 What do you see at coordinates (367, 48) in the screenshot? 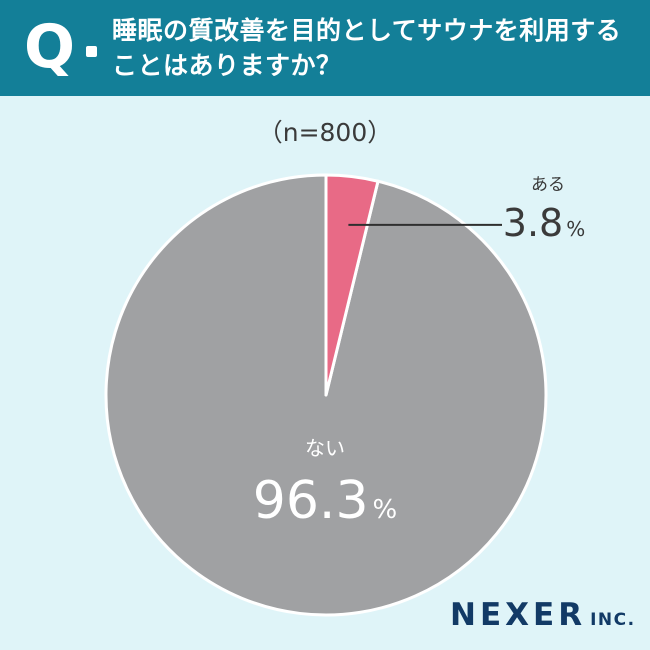
I see `question-text: 睡眠の質改善を目的としてサウナを利用することはありますか？` at bounding box center [367, 48].